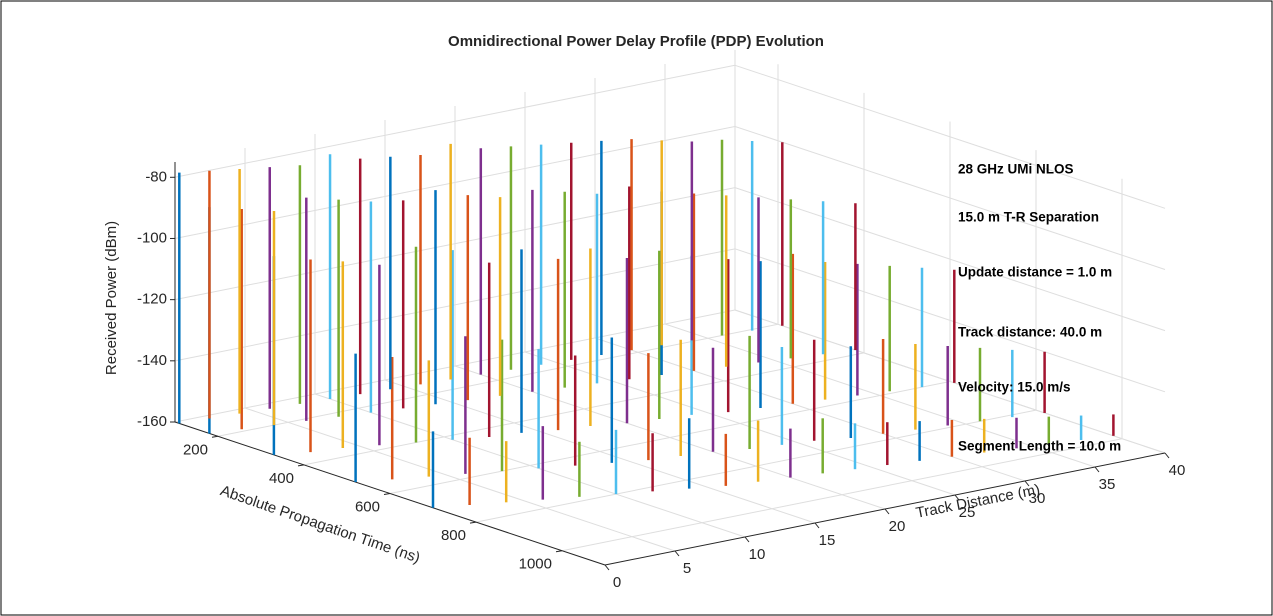 This screenshot has width=1273, height=616. Describe the element at coordinates (967, 512) in the screenshot. I see `x-tick-label: 25` at that location.